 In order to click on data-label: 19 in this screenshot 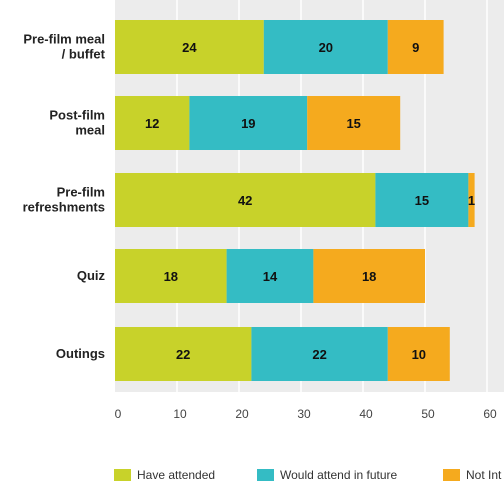, I will do `click(248, 123)`.